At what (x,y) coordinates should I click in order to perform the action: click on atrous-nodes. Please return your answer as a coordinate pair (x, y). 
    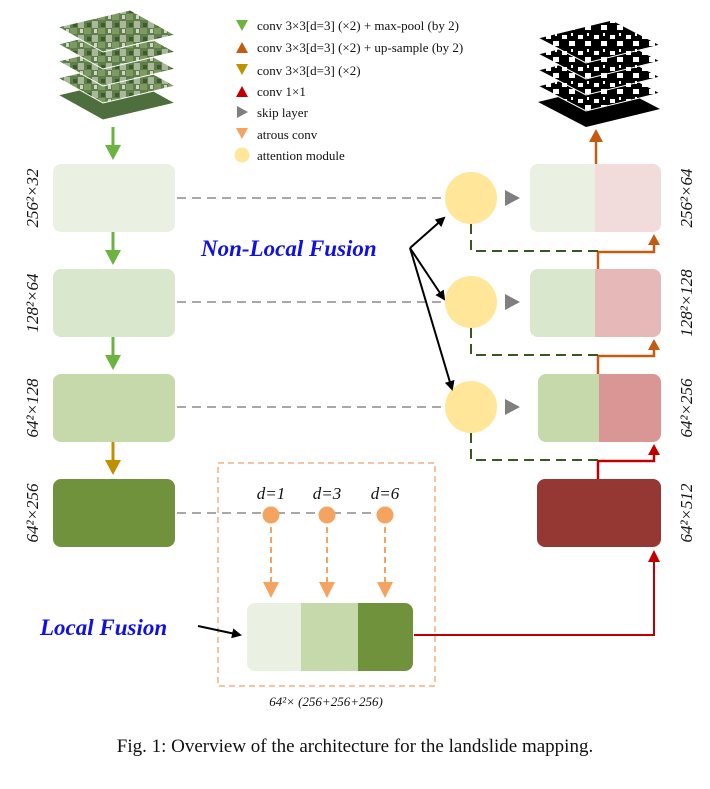
    Looking at the image, I should click on (328, 515).